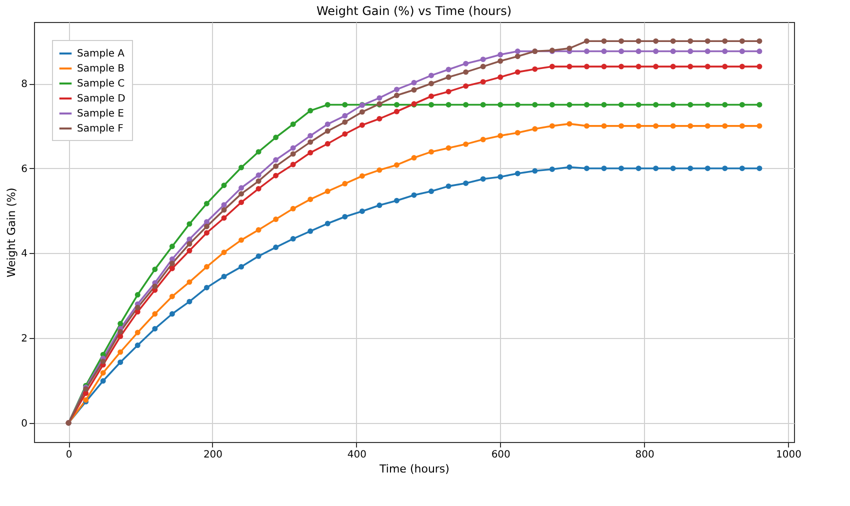 This screenshot has height=506, width=850. What do you see at coordinates (789, 455) in the screenshot?
I see `x-tick-label: 1000` at bounding box center [789, 455].